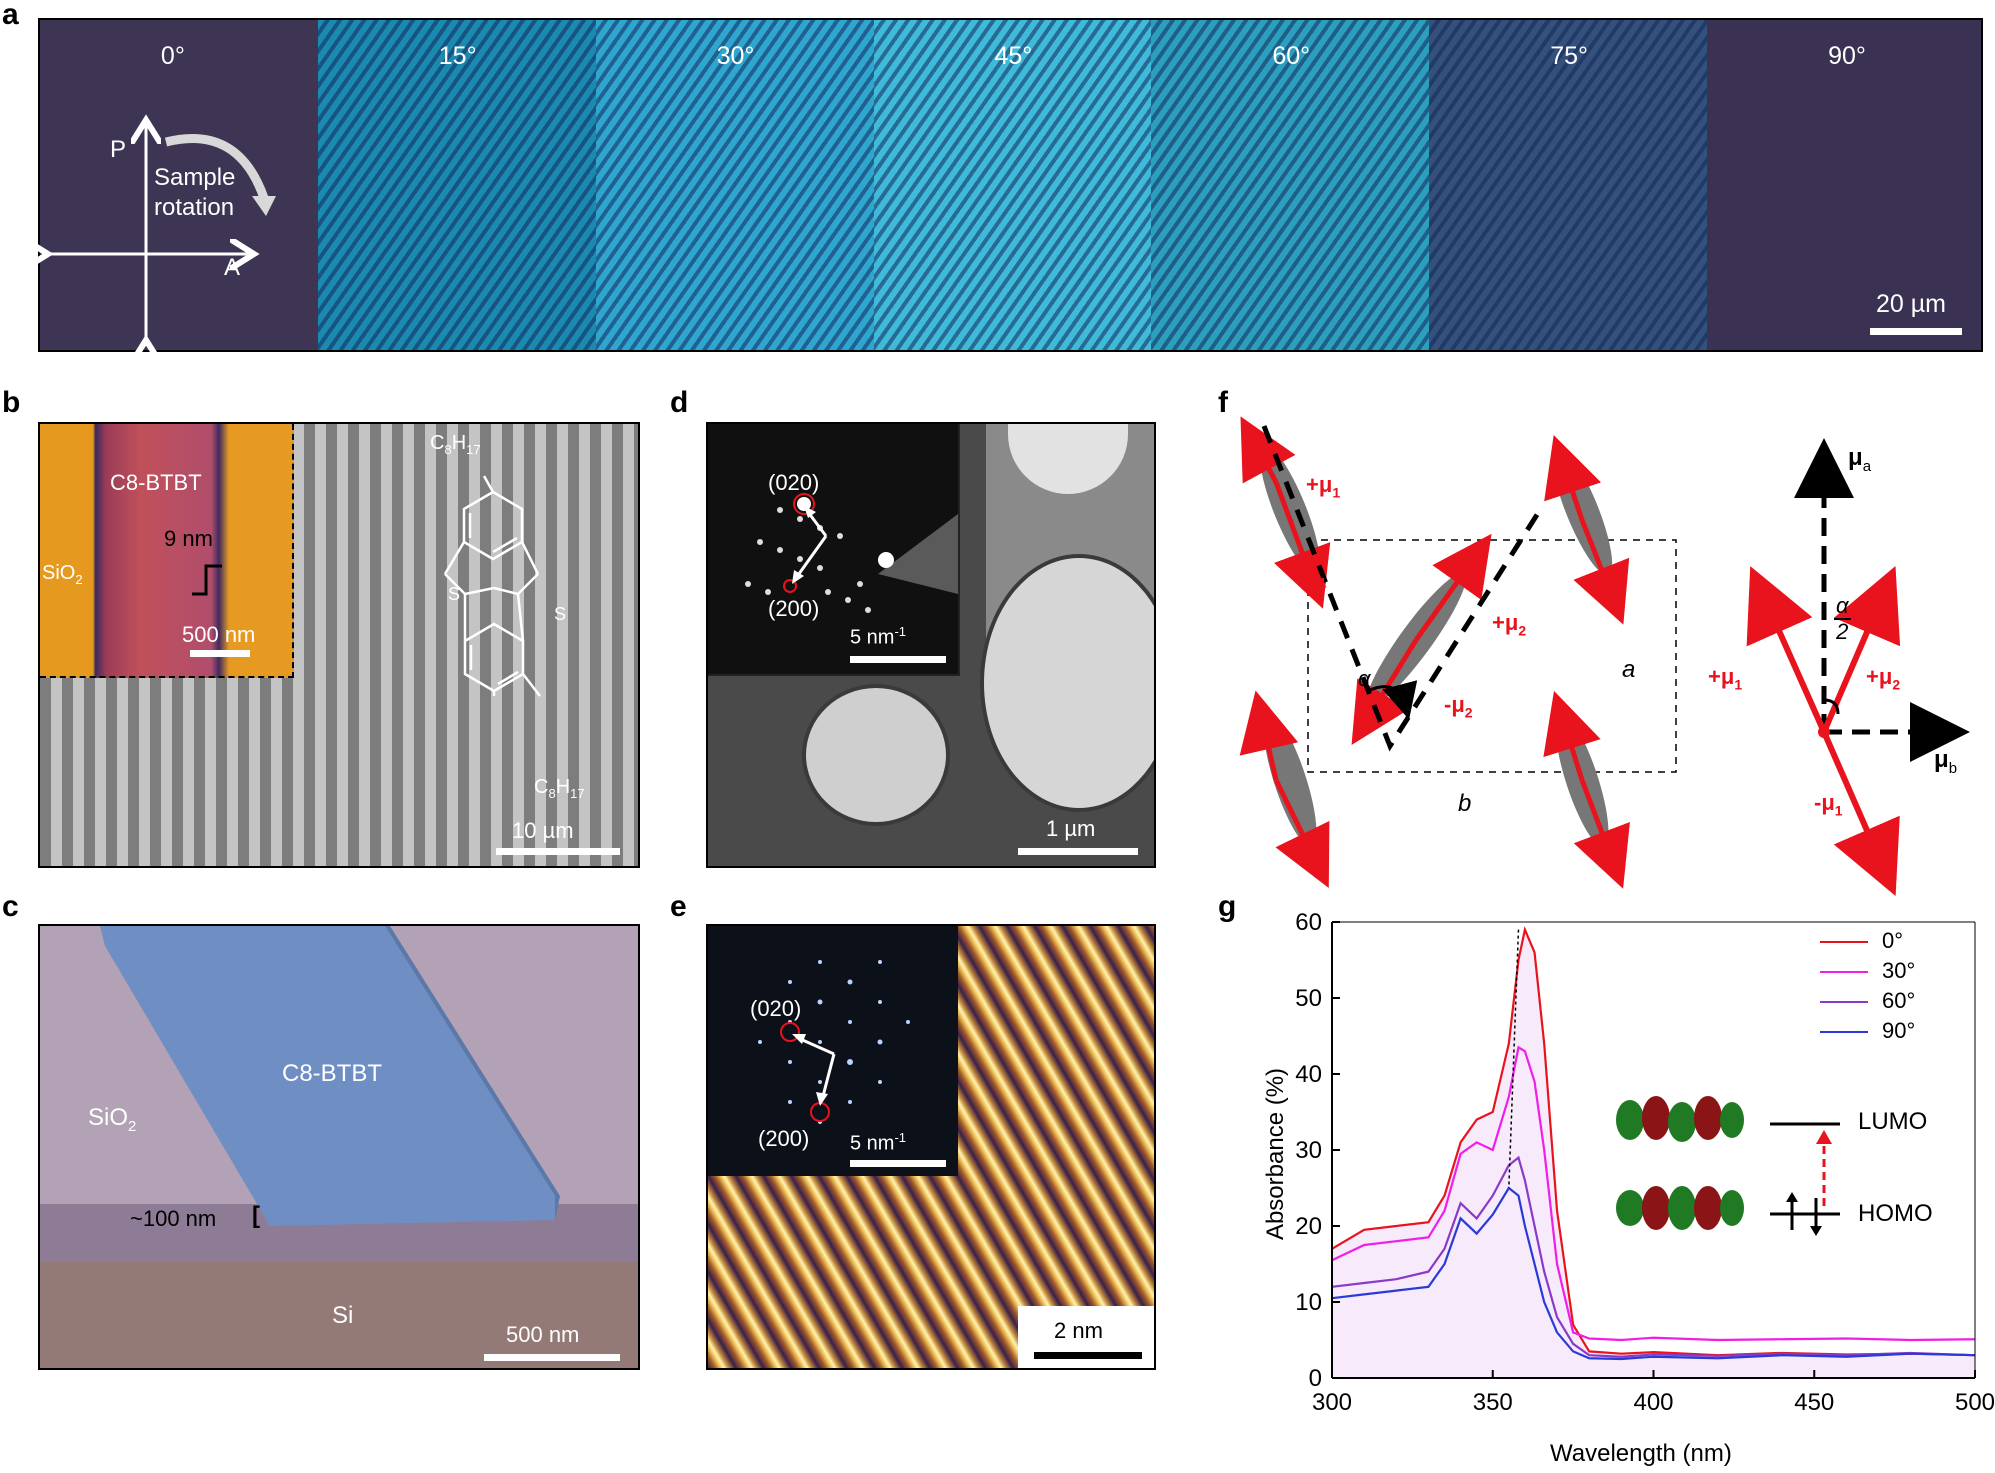  I want to click on micrograph-tile: 30°, so click(735, 185).